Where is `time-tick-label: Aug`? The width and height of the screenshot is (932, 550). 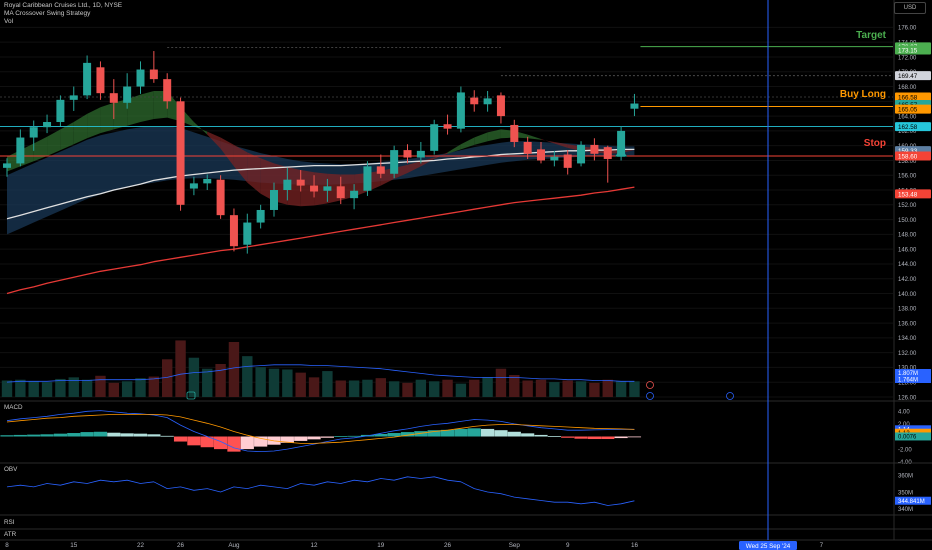
time-tick-label: Aug is located at coordinates (234, 545).